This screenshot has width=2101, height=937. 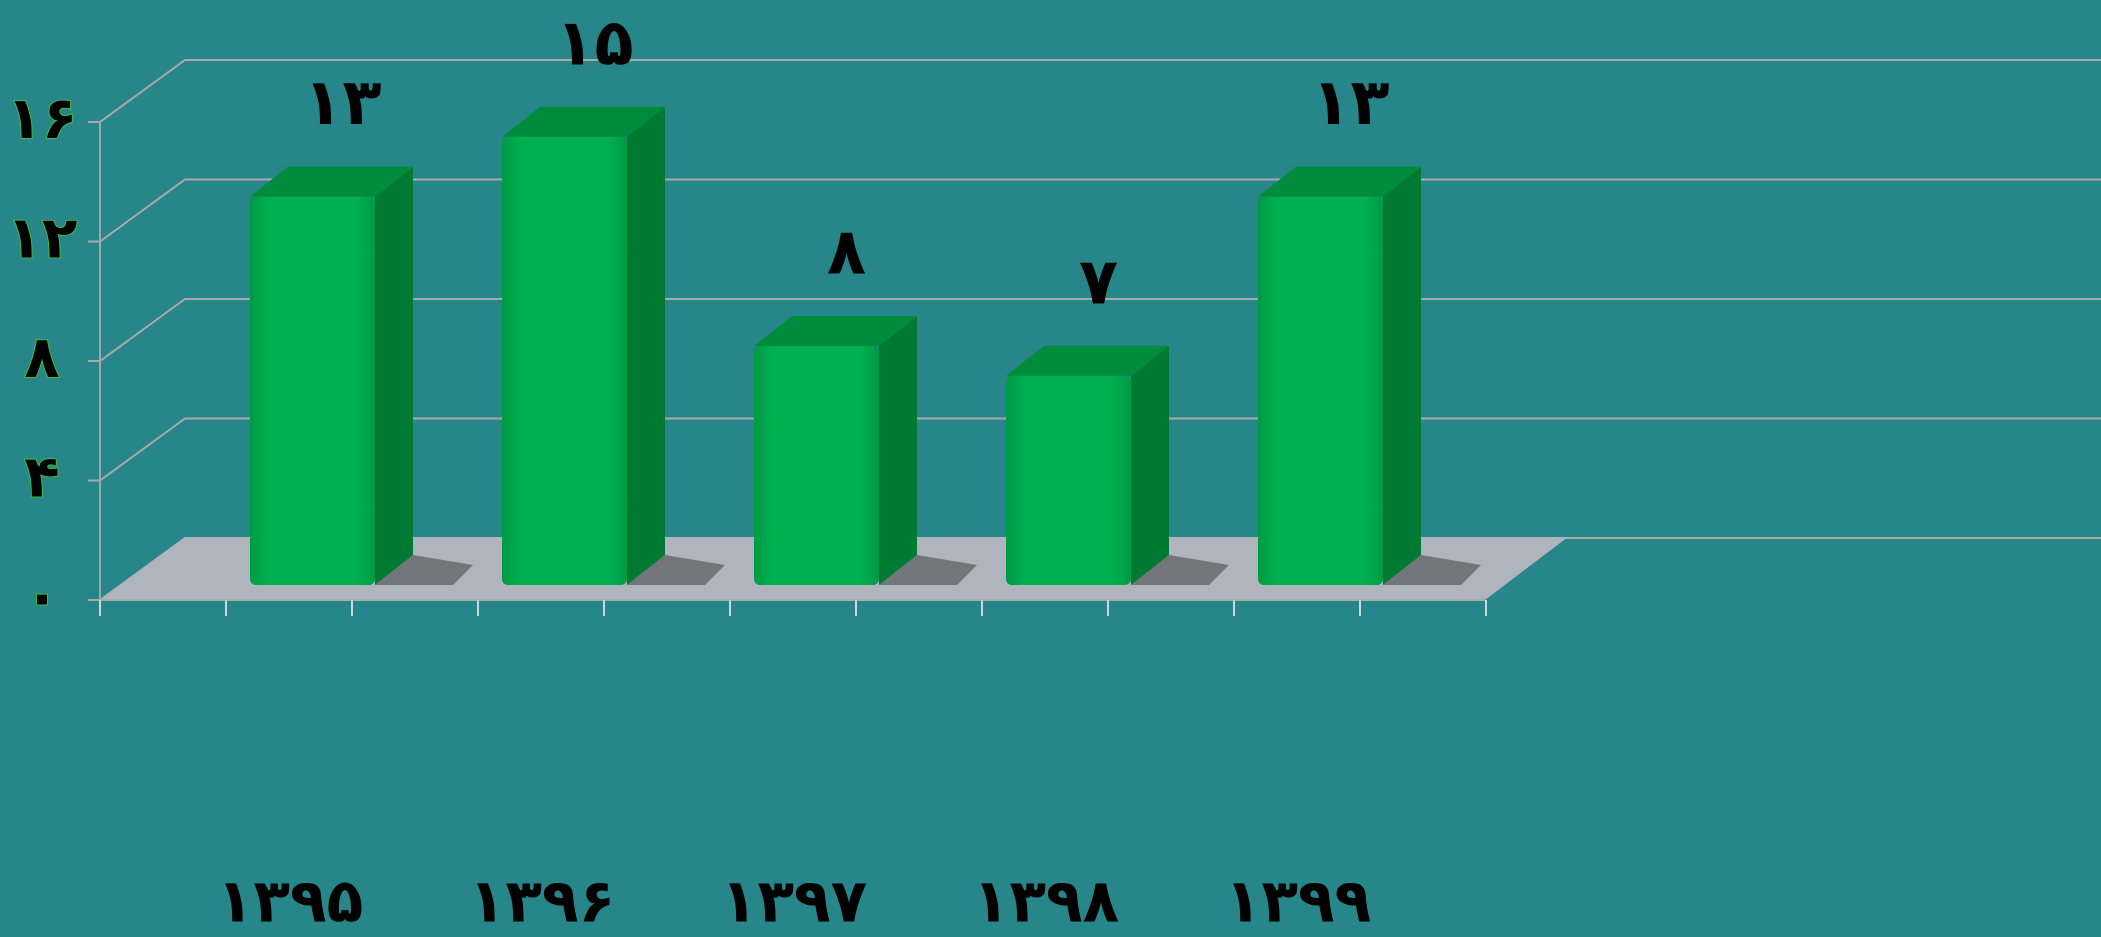 I want to click on x-tick-label: ۱۳۹۹, so click(x=1298, y=902).